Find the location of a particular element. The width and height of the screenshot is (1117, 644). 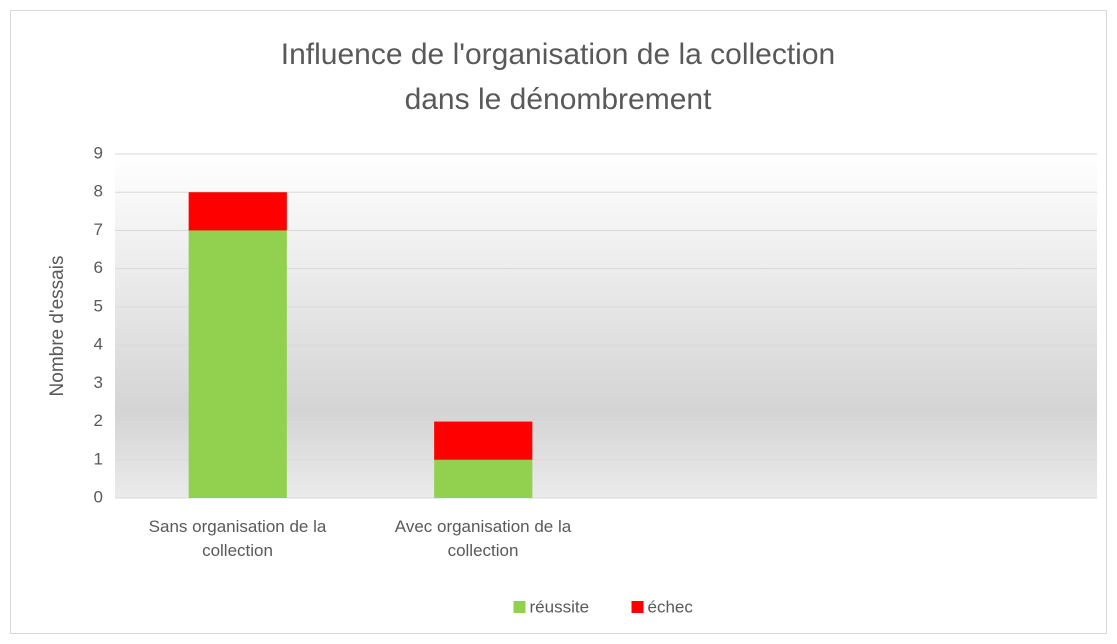

x-tick-label: Sans organisation de la collection is located at coordinates (237, 538).